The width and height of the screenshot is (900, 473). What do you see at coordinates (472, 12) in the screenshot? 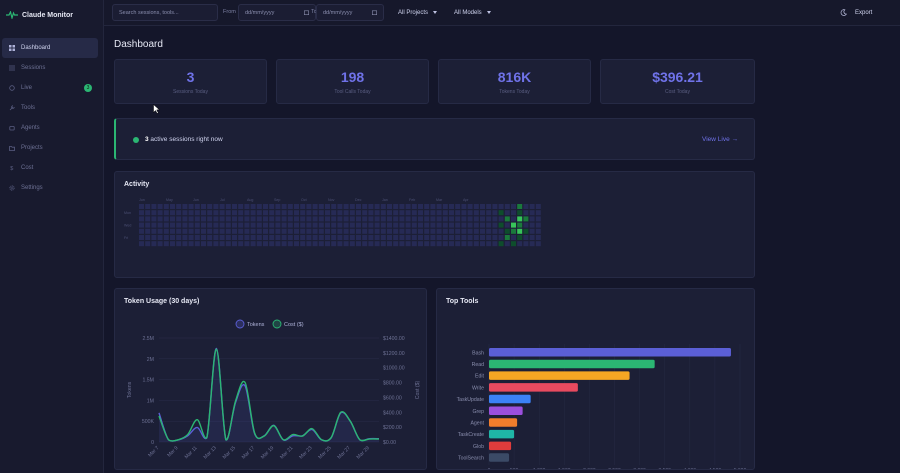
I see `model-filter-select: All Models` at bounding box center [472, 12].